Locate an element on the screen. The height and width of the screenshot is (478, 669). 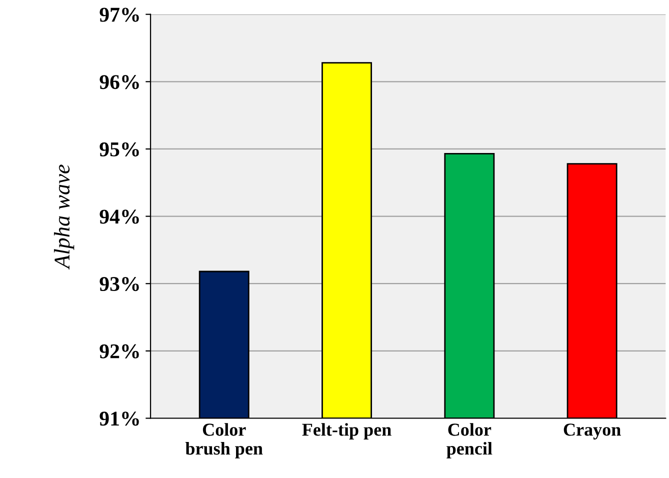
x-tick-label: Felt-tip pen is located at coordinates (347, 431).